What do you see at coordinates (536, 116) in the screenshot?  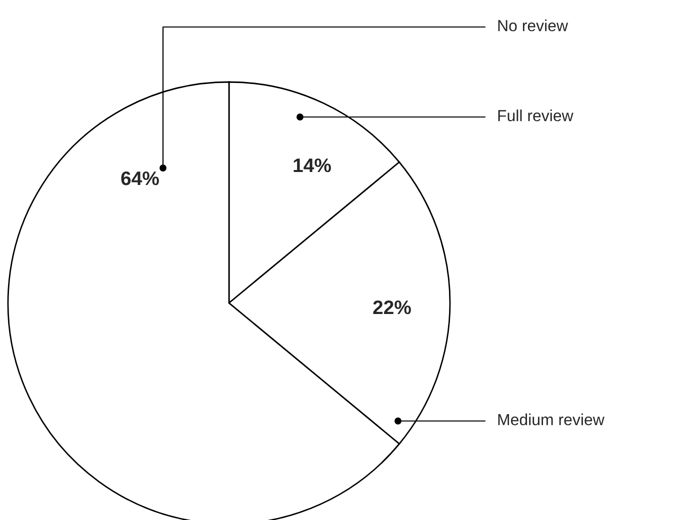 I see `slice-label: Full review` at bounding box center [536, 116].